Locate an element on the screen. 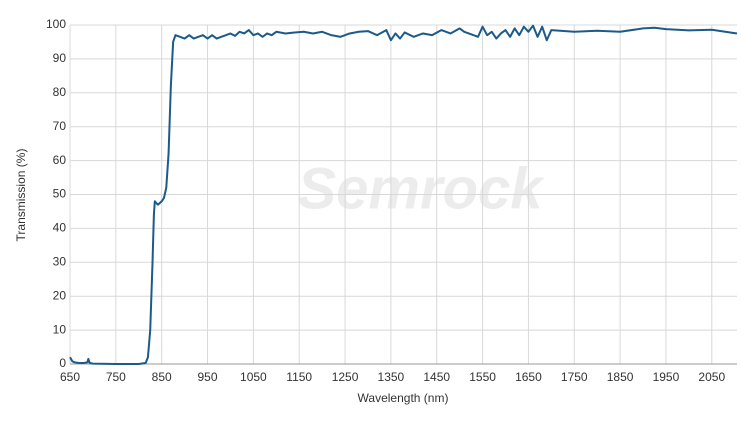 This screenshot has height=422, width=741. x-tick-label: 1350 is located at coordinates (391, 377).